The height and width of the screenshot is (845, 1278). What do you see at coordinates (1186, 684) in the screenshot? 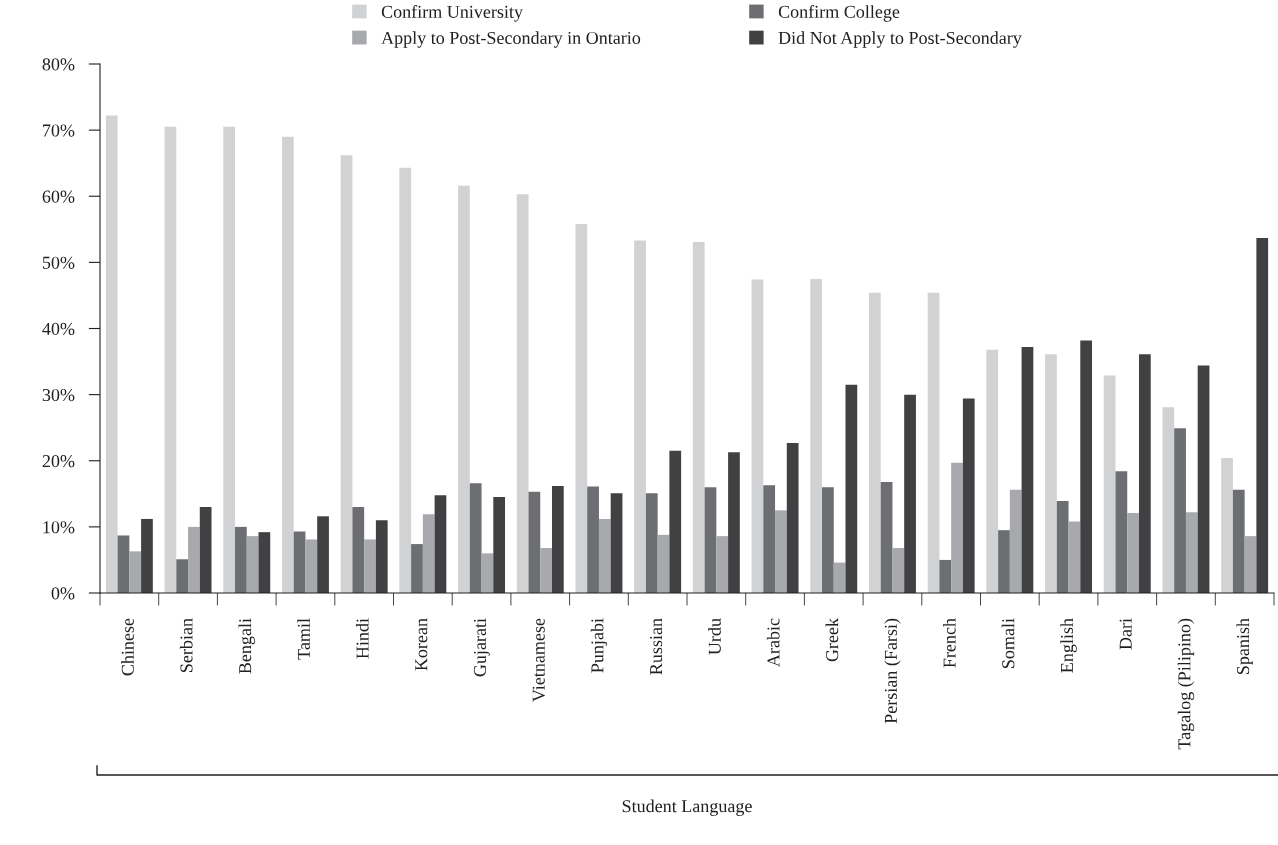
I see `x-tick-label: Tagalog (Pilipino)` at bounding box center [1186, 684].